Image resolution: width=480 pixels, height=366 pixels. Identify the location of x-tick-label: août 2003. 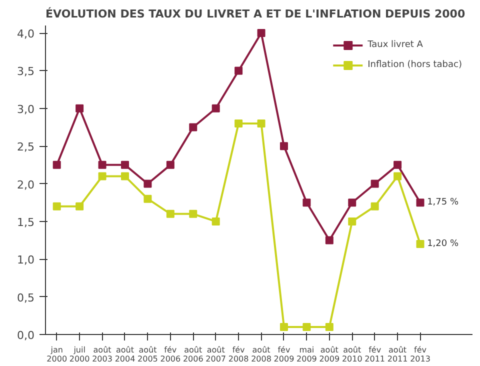
(102, 355).